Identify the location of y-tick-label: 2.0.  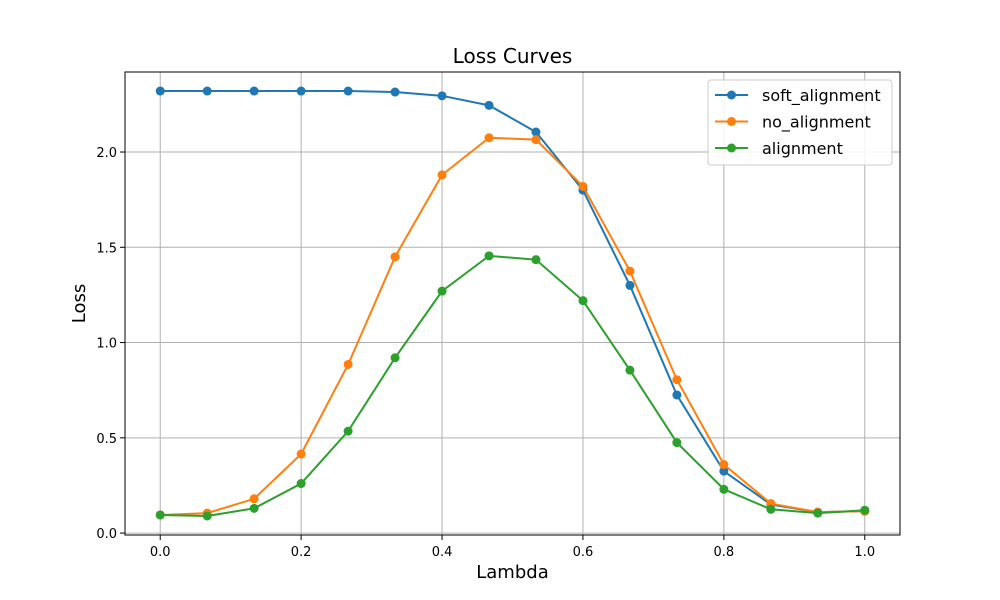
(106, 153).